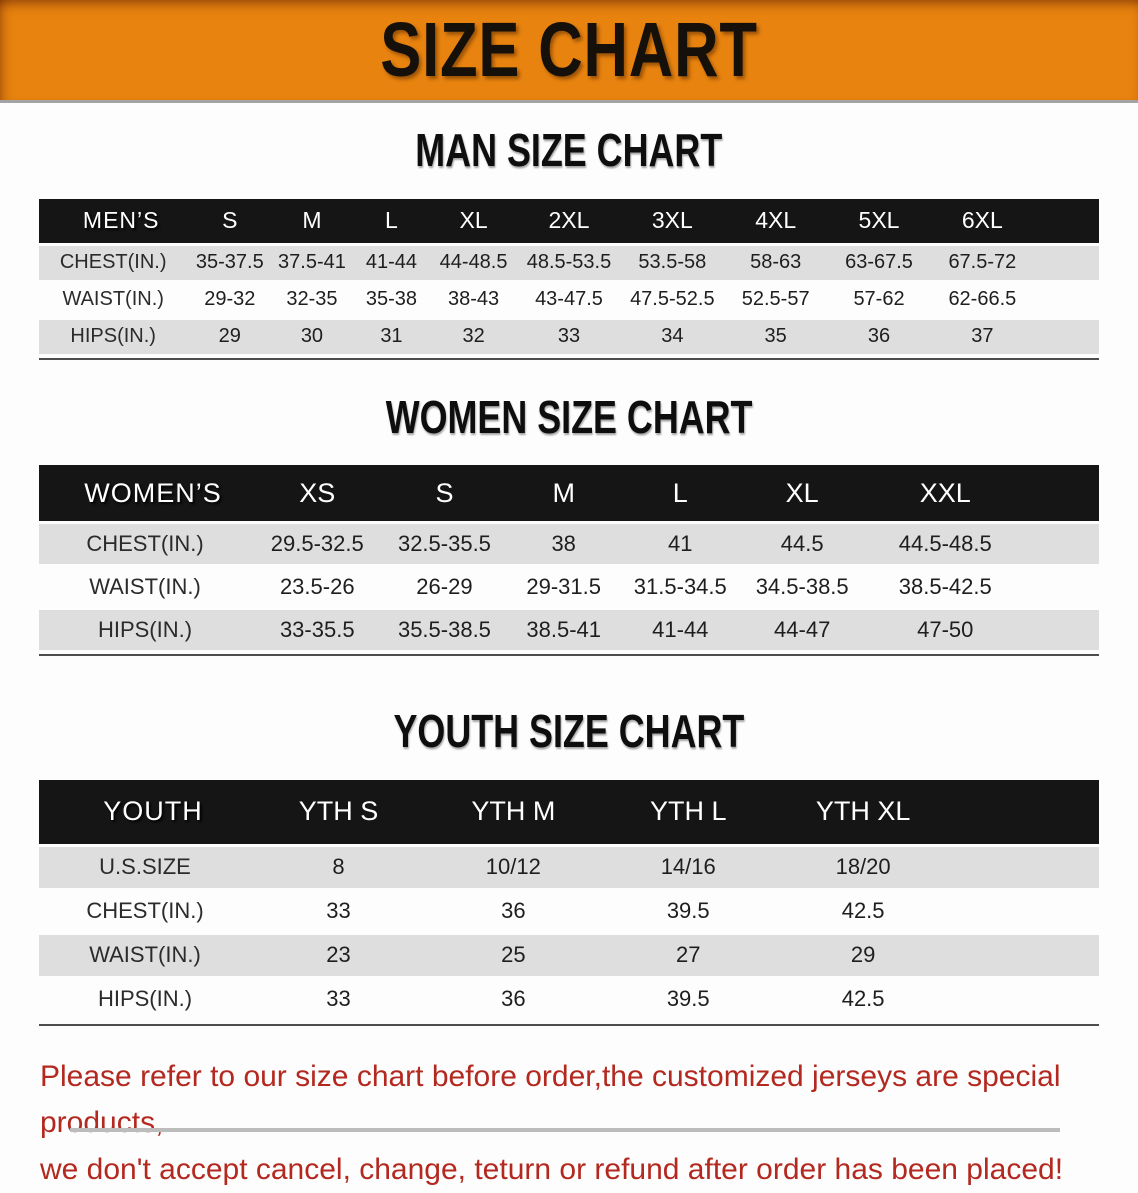 Image resolution: width=1138 pixels, height=1193 pixels. Describe the element at coordinates (513, 867) in the screenshot. I see `size-cell: 10/12` at that location.